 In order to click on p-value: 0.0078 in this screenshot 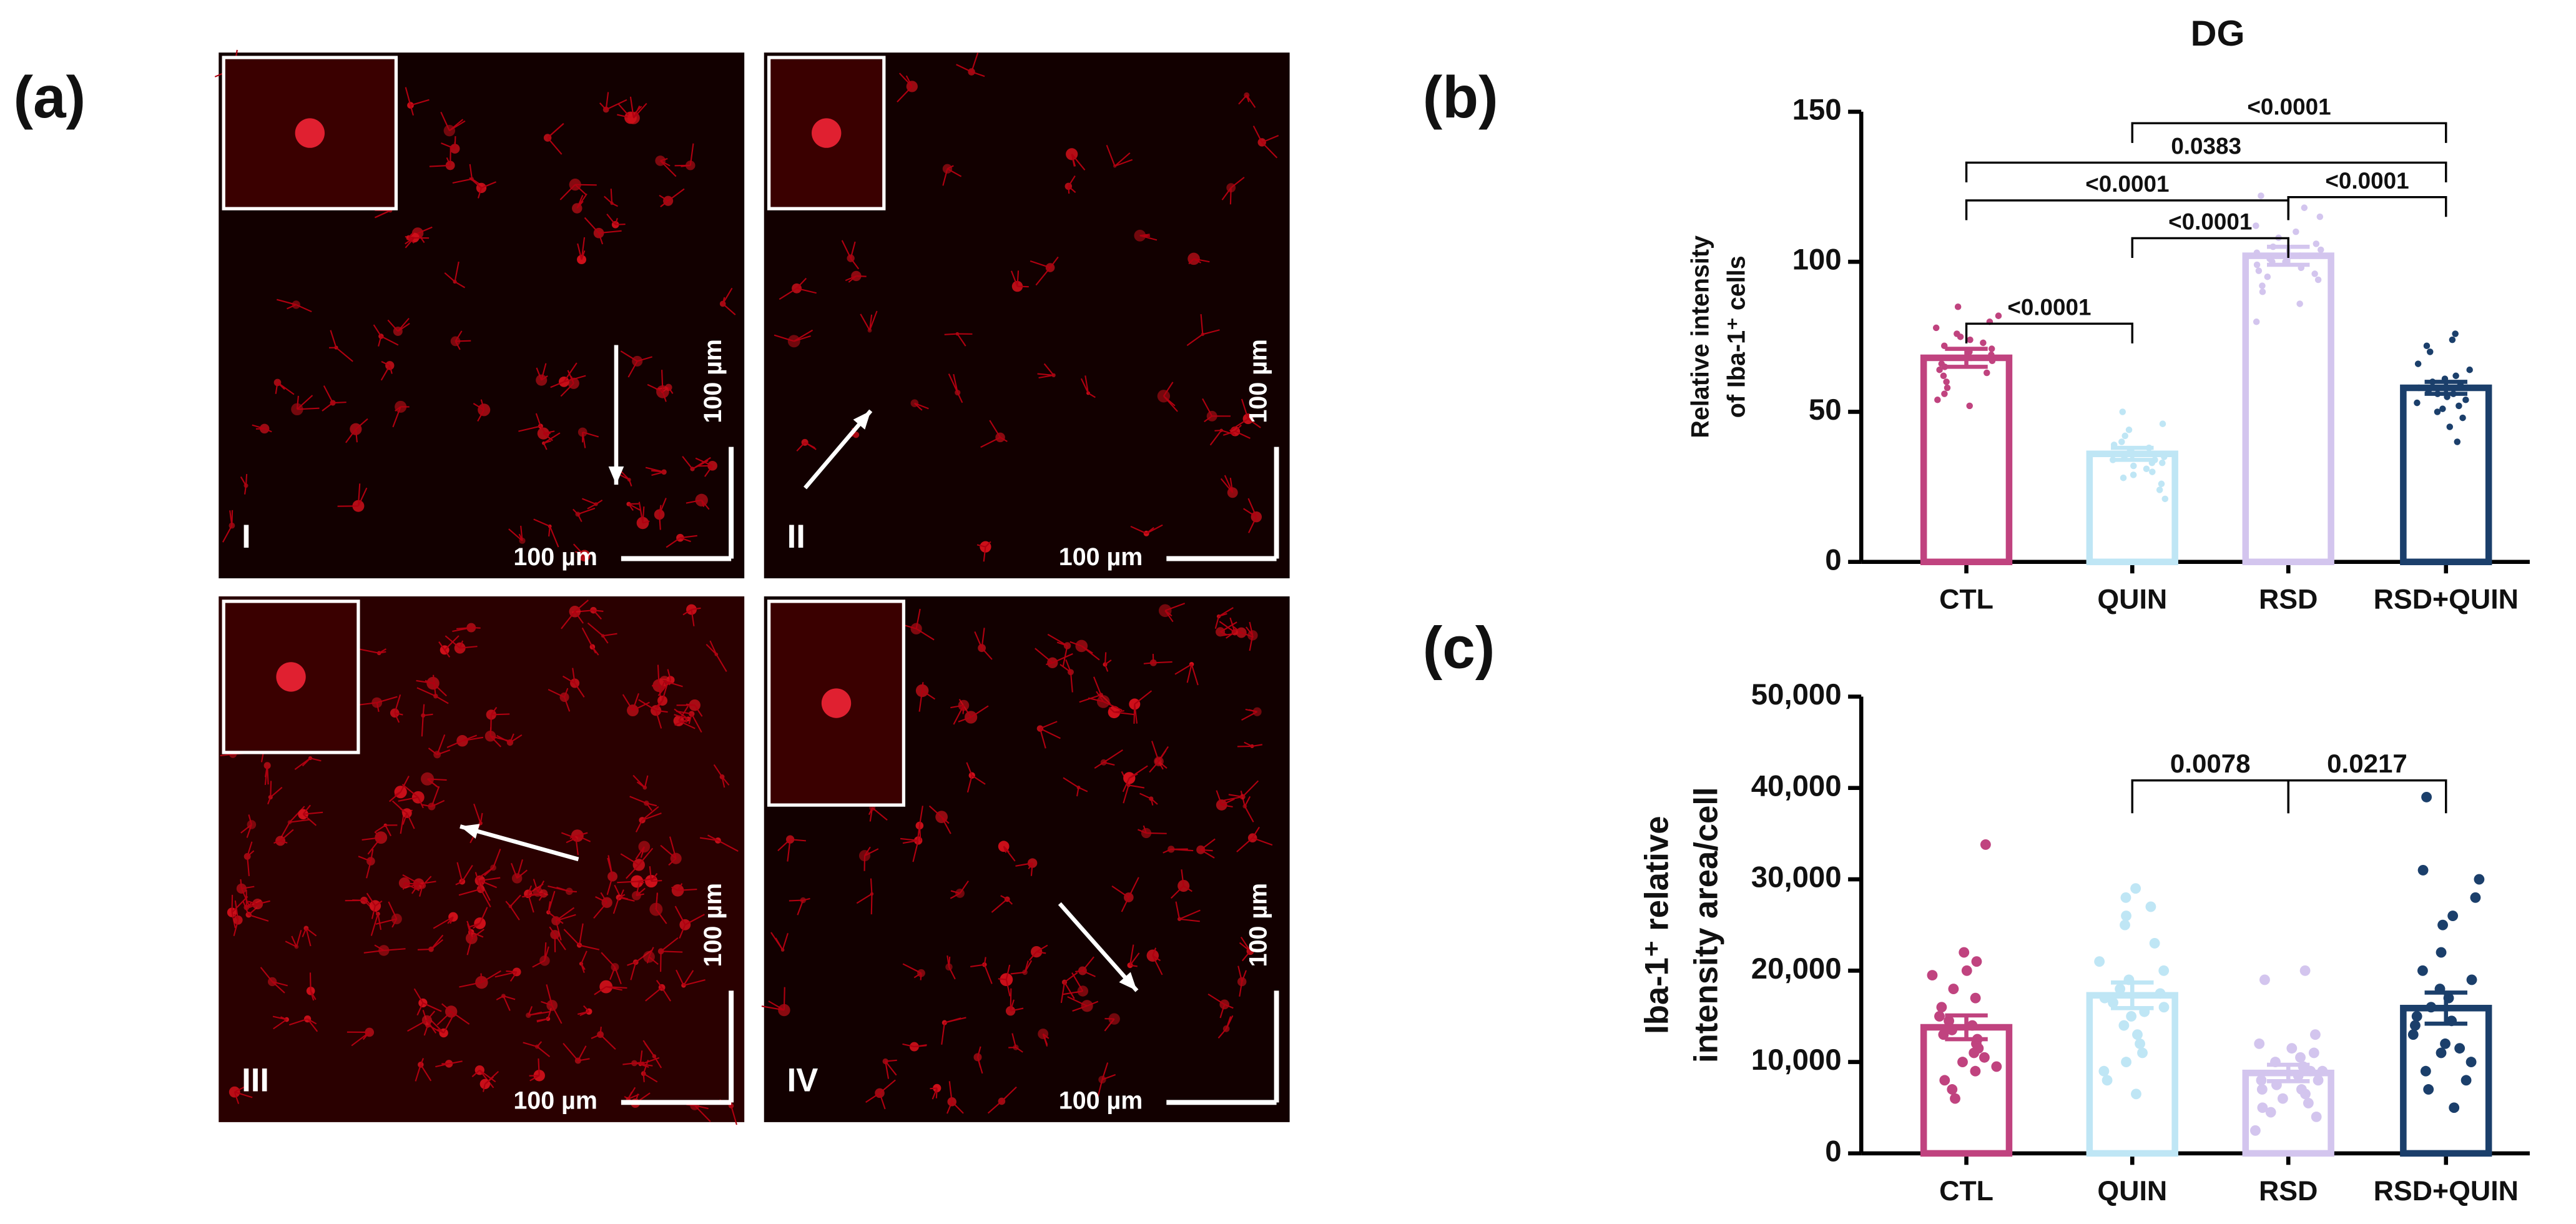, I will do `click(2210, 764)`.